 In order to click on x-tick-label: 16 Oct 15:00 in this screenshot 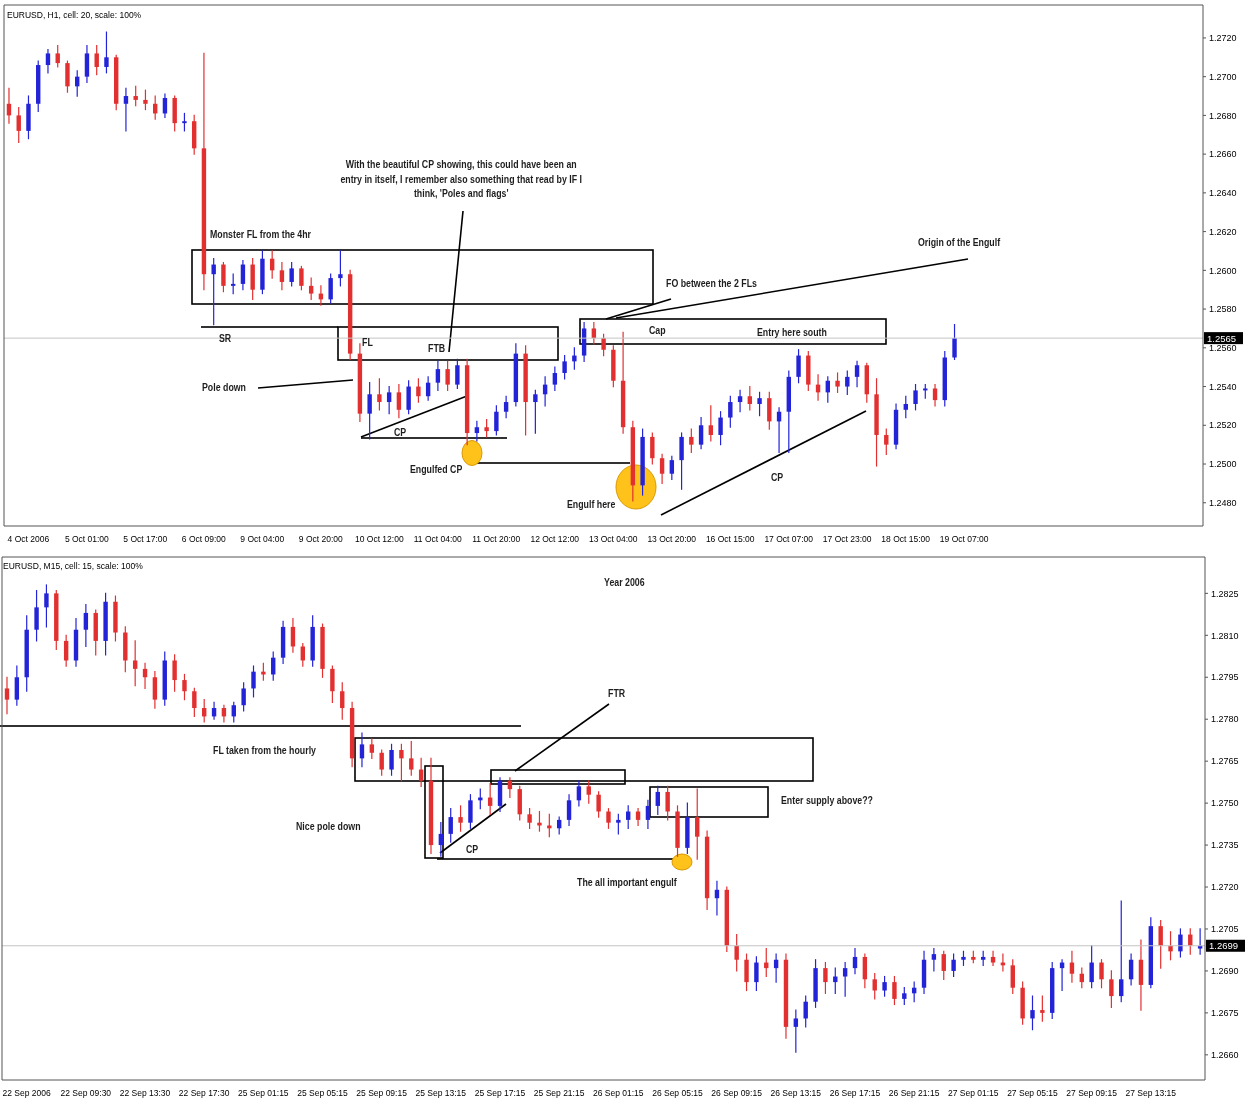, I will do `click(730, 539)`.